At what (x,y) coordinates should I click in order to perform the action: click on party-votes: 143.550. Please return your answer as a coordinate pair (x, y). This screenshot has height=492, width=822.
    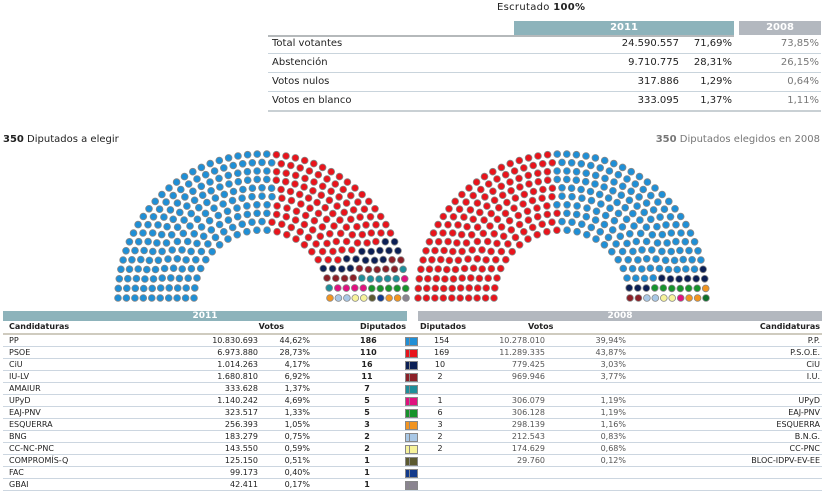
    Looking at the image, I should click on (241, 448).